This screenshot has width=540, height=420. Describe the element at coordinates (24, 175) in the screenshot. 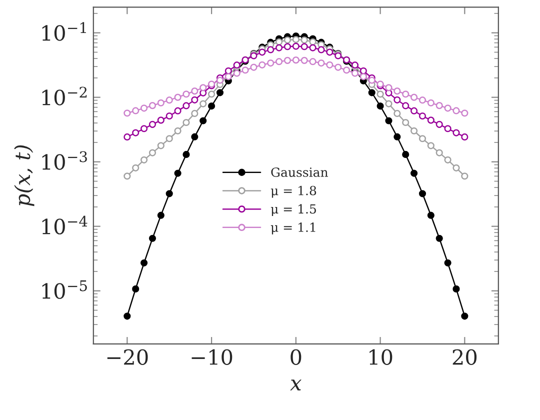

I see `y-axis-title: p(x, t)` at that location.